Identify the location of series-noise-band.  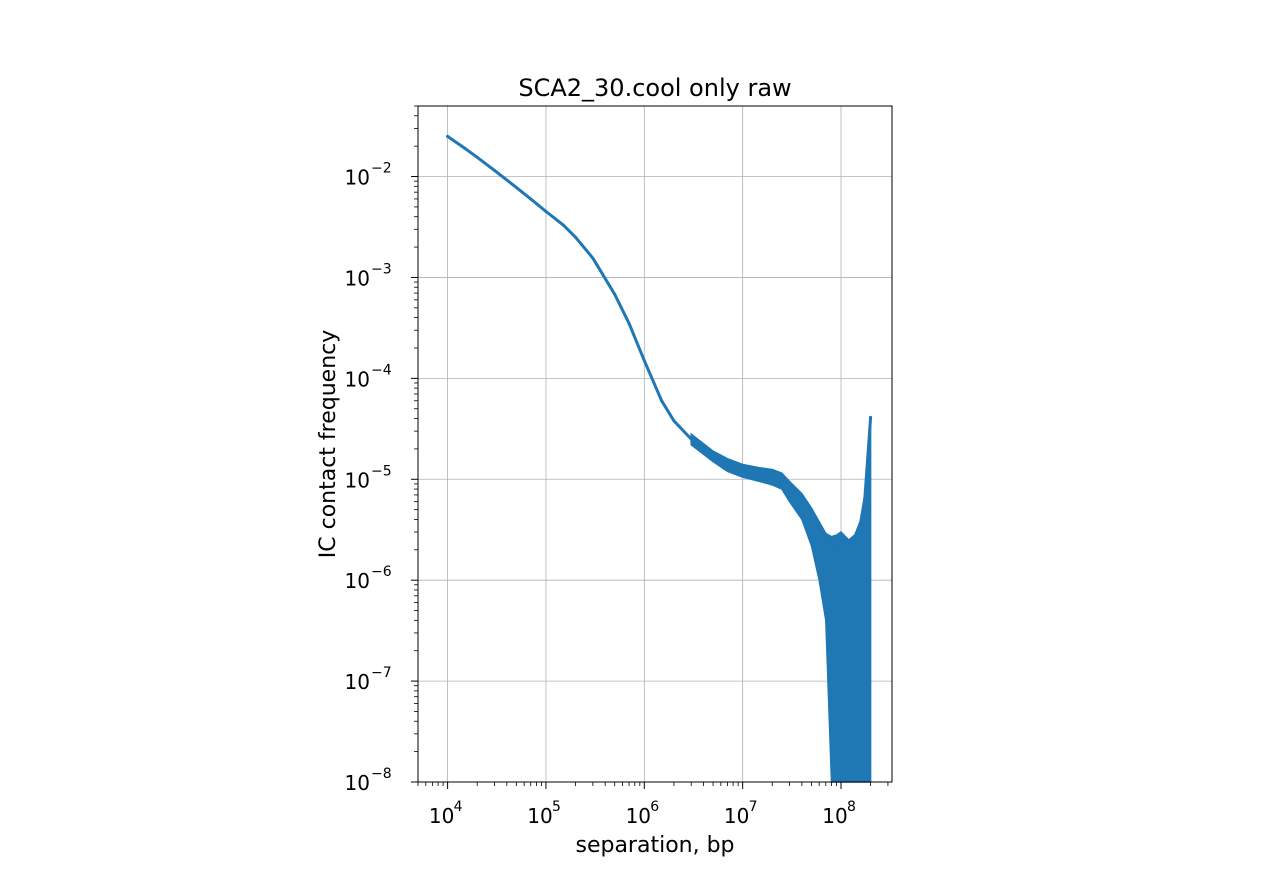
(781, 600).